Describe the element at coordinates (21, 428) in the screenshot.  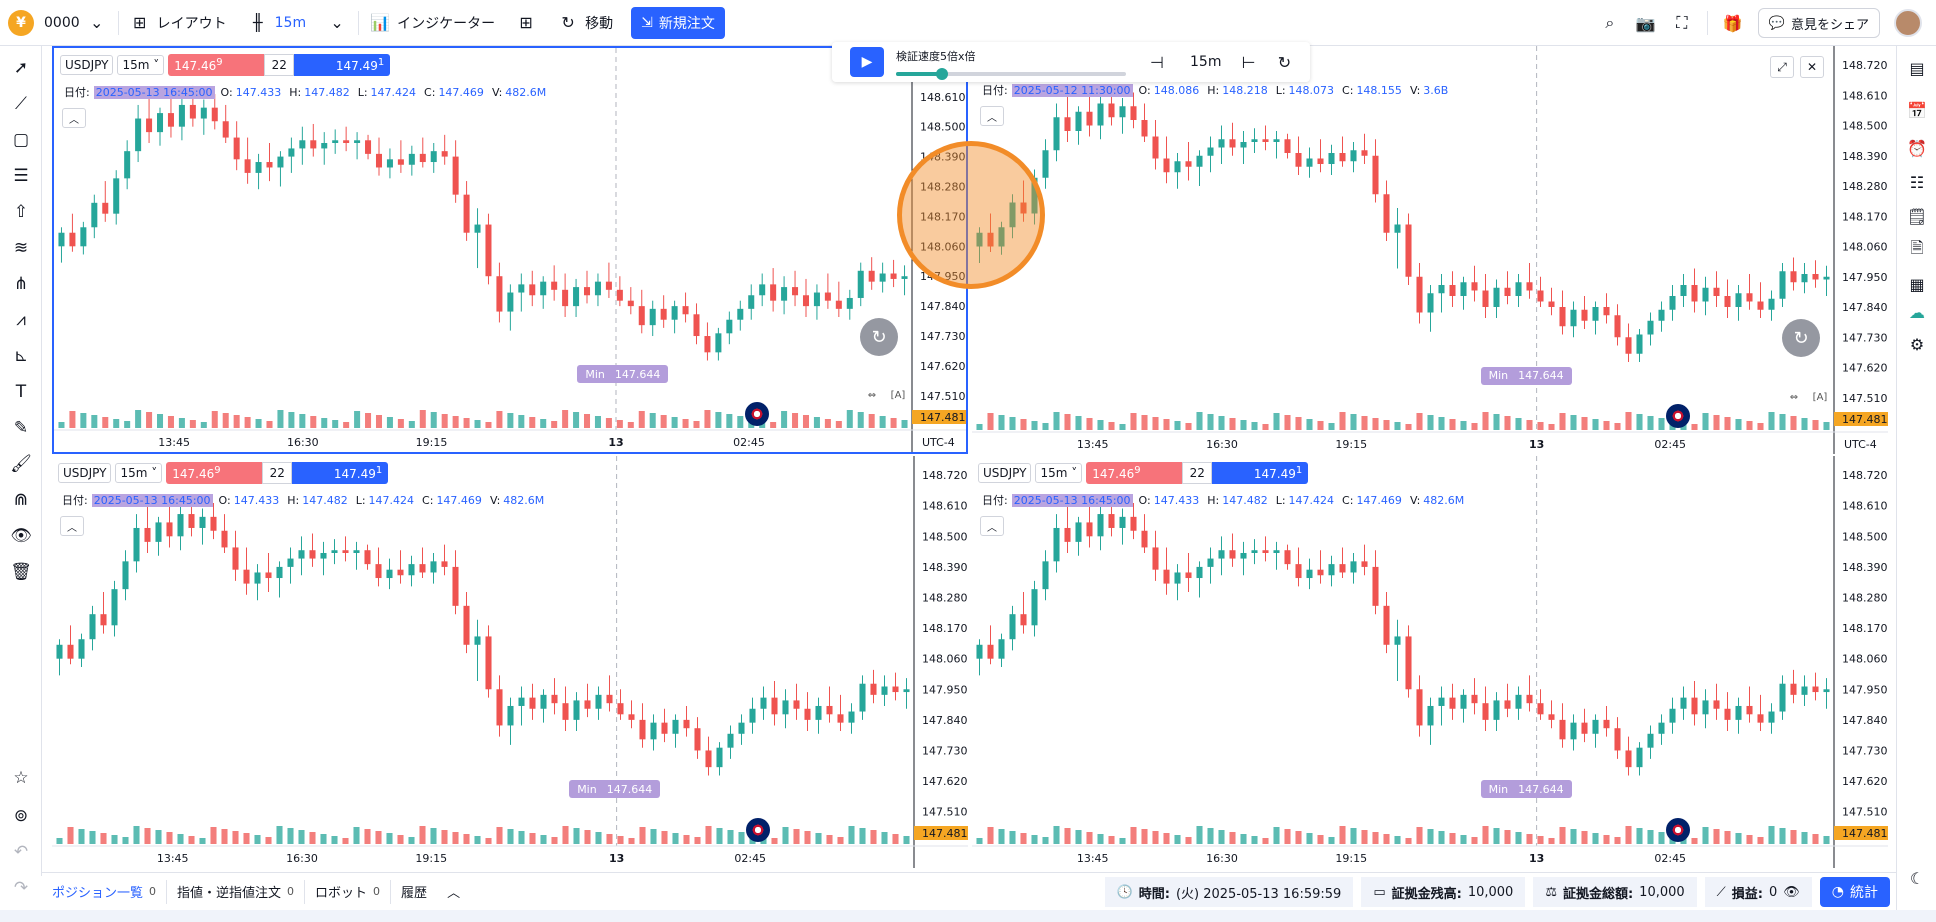
I see `pen-icon: ✎` at that location.